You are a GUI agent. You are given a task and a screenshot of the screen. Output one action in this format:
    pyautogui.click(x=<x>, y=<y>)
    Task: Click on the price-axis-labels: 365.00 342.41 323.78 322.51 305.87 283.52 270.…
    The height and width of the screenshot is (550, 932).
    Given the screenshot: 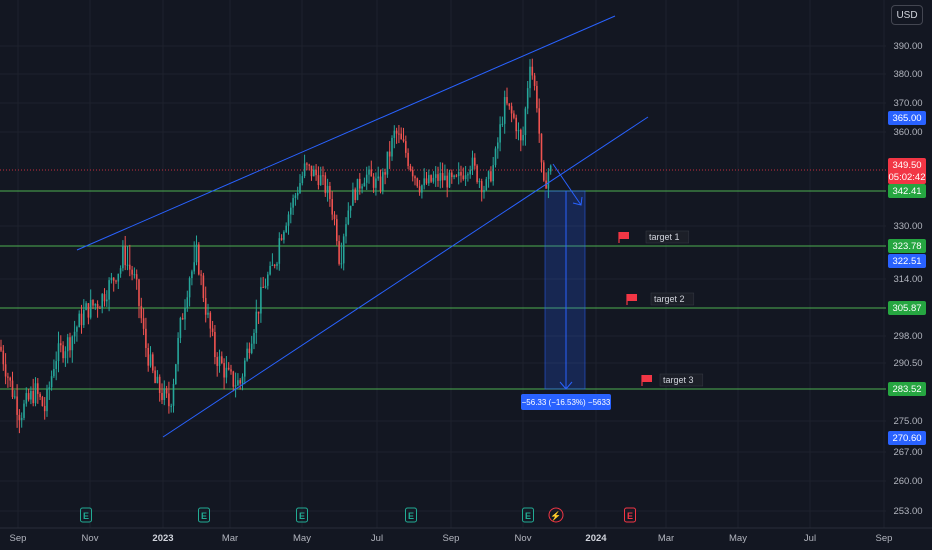 What is the action you would take?
    pyautogui.click(x=907, y=278)
    